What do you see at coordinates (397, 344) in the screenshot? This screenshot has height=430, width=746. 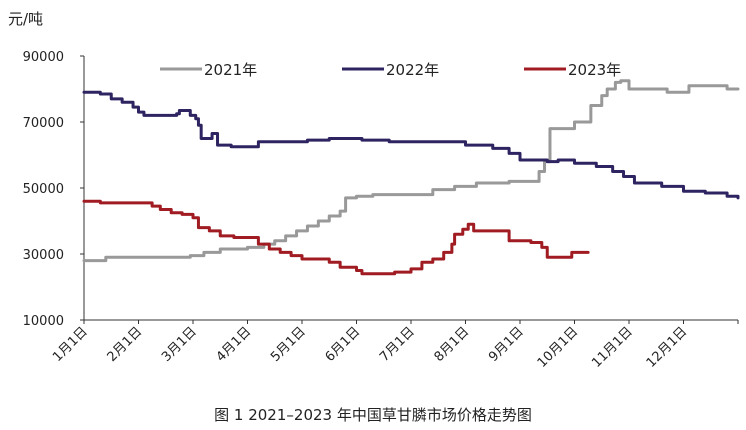 I see `x-tick-label: 7月1日` at bounding box center [397, 344].